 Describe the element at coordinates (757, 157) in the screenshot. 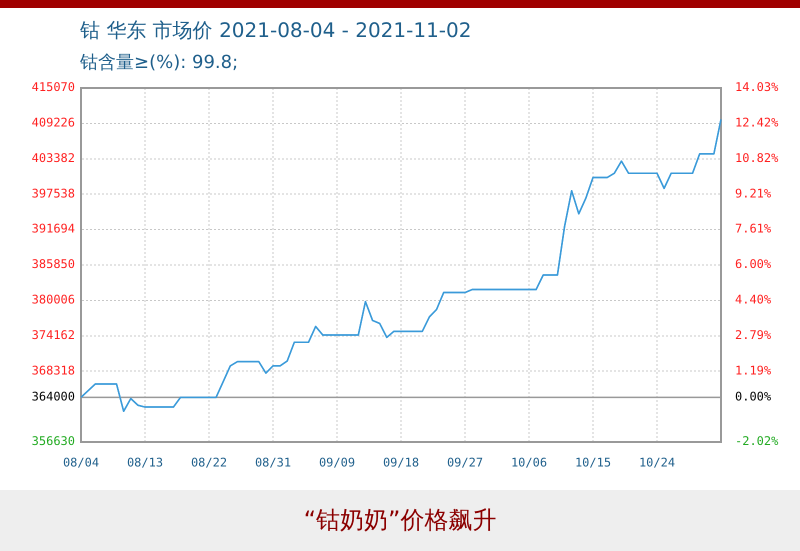

I see `y2-tick-label: 10.82%` at that location.